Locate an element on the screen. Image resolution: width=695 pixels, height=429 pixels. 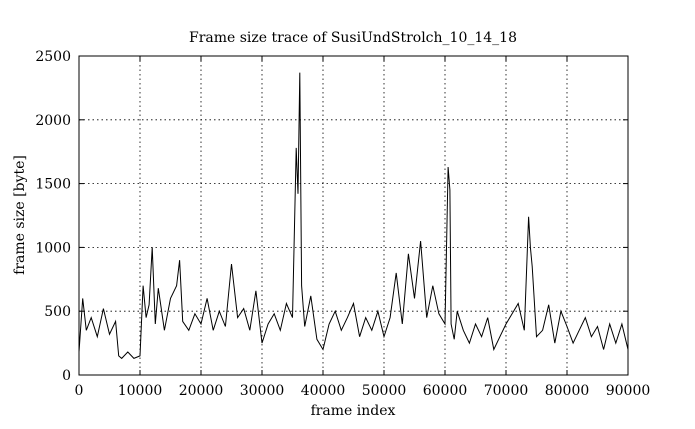
y-tick-label: 500 is located at coordinates (57, 312).